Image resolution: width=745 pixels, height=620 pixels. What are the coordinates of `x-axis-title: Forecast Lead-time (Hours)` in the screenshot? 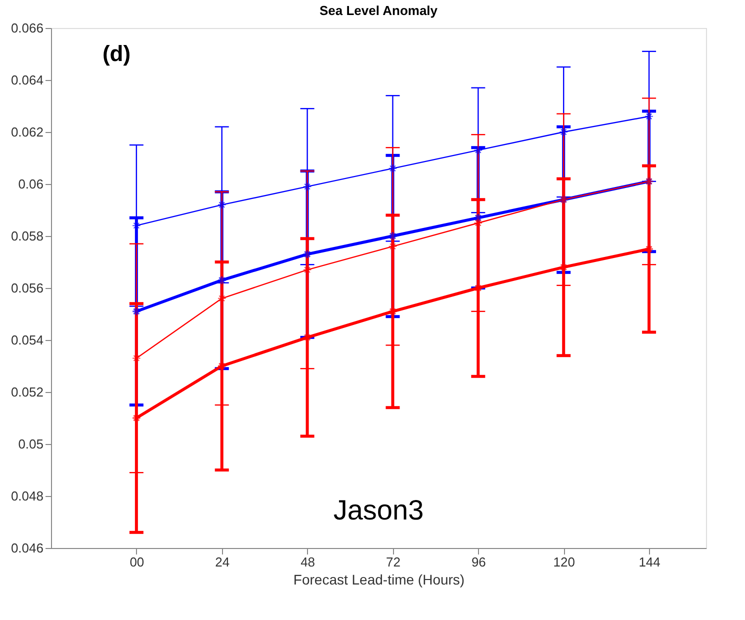 It's located at (379, 580).